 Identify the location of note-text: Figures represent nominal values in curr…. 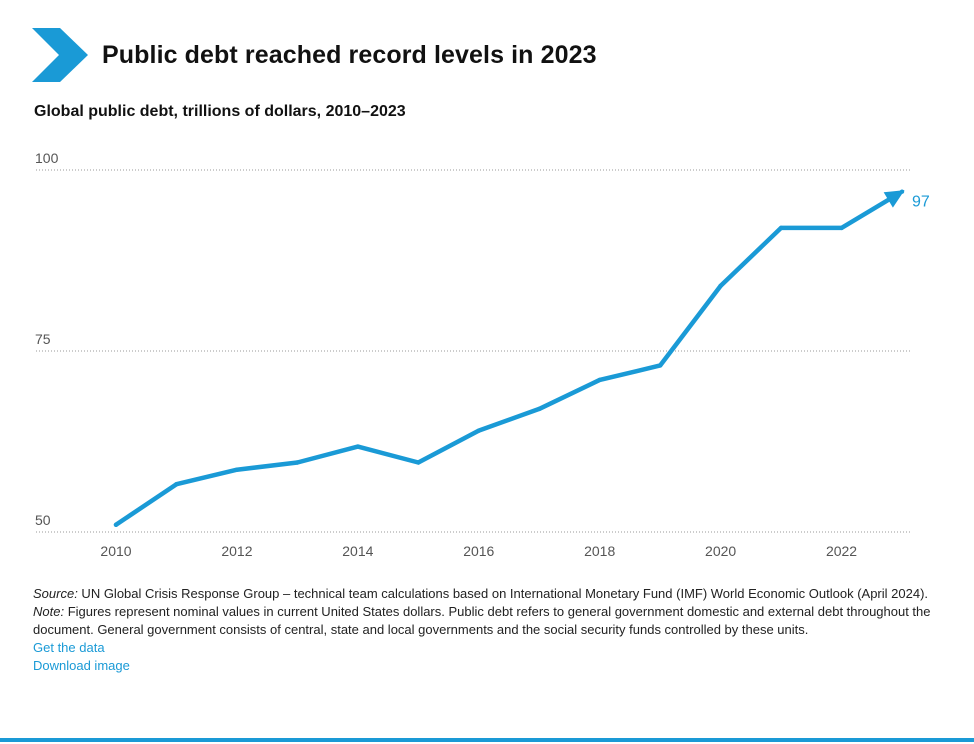
(482, 620).